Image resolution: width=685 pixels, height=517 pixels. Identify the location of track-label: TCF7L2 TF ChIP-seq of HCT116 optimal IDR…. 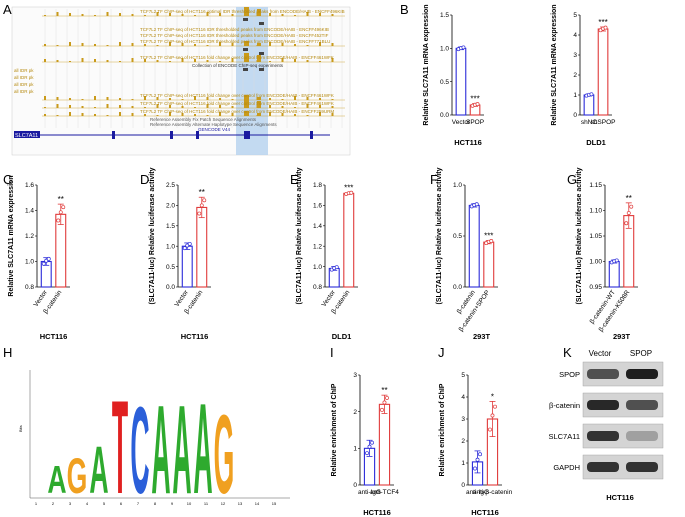
(242, 11).